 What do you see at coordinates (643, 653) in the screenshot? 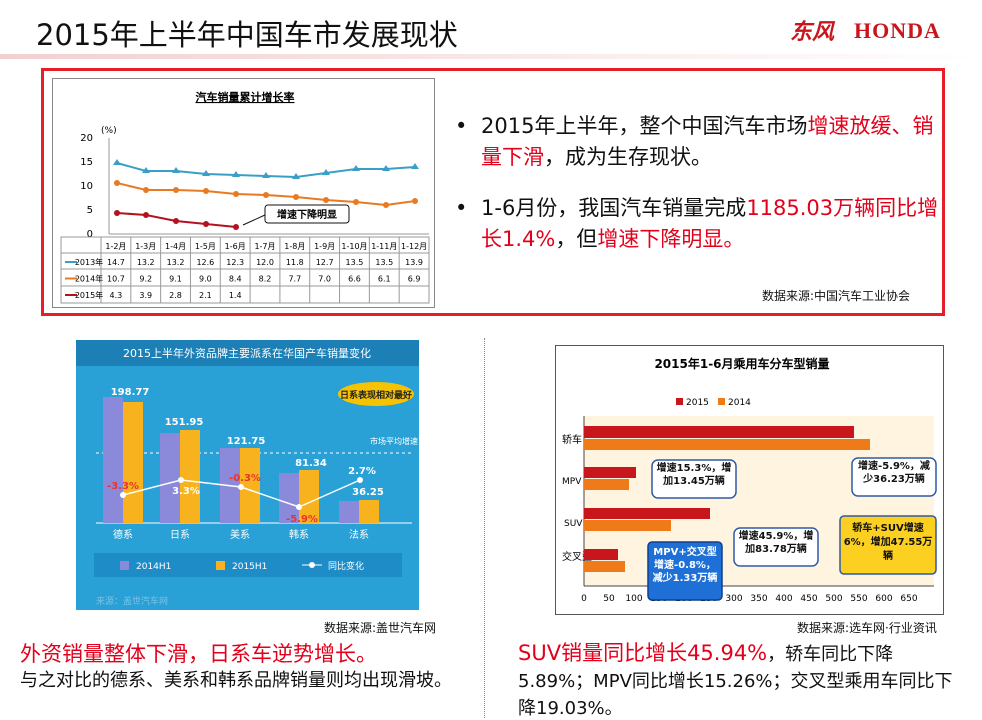
I see `right-caption-head: SUV销量同比增长45.94%` at bounding box center [643, 653].